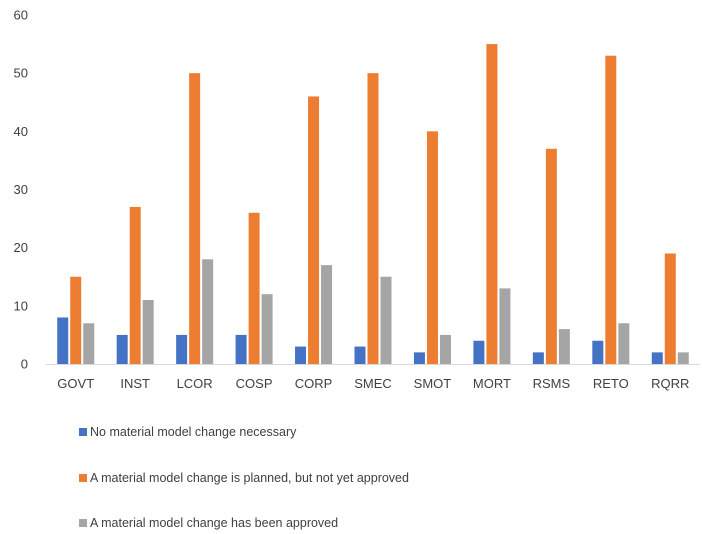  Describe the element at coordinates (492, 383) in the screenshot. I see `x-tick-label: MORT` at that location.